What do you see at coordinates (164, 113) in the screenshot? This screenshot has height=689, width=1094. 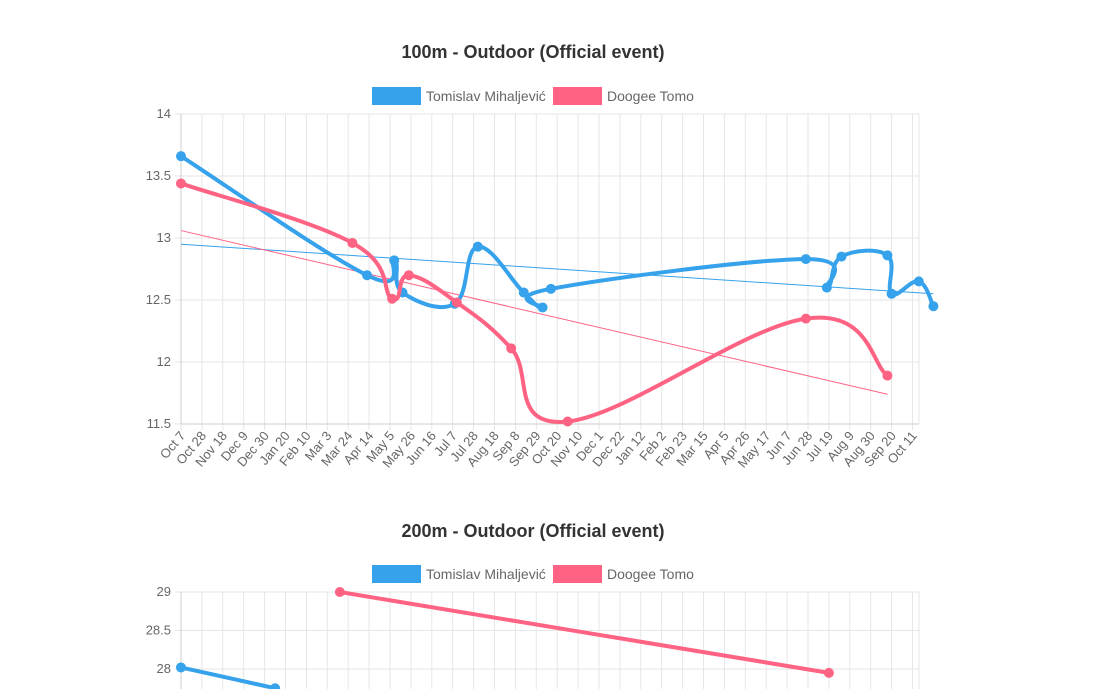 I see `chart1-y-tick-label: 14` at bounding box center [164, 113].